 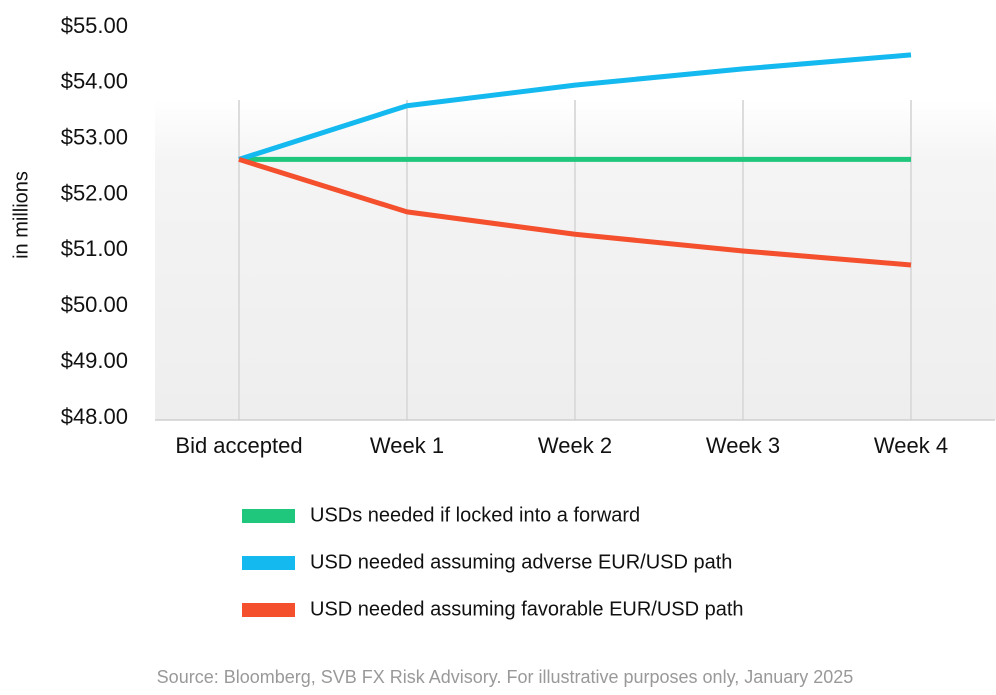 I want to click on legend-label: USDs needed if locked into a forward, so click(x=475, y=515).